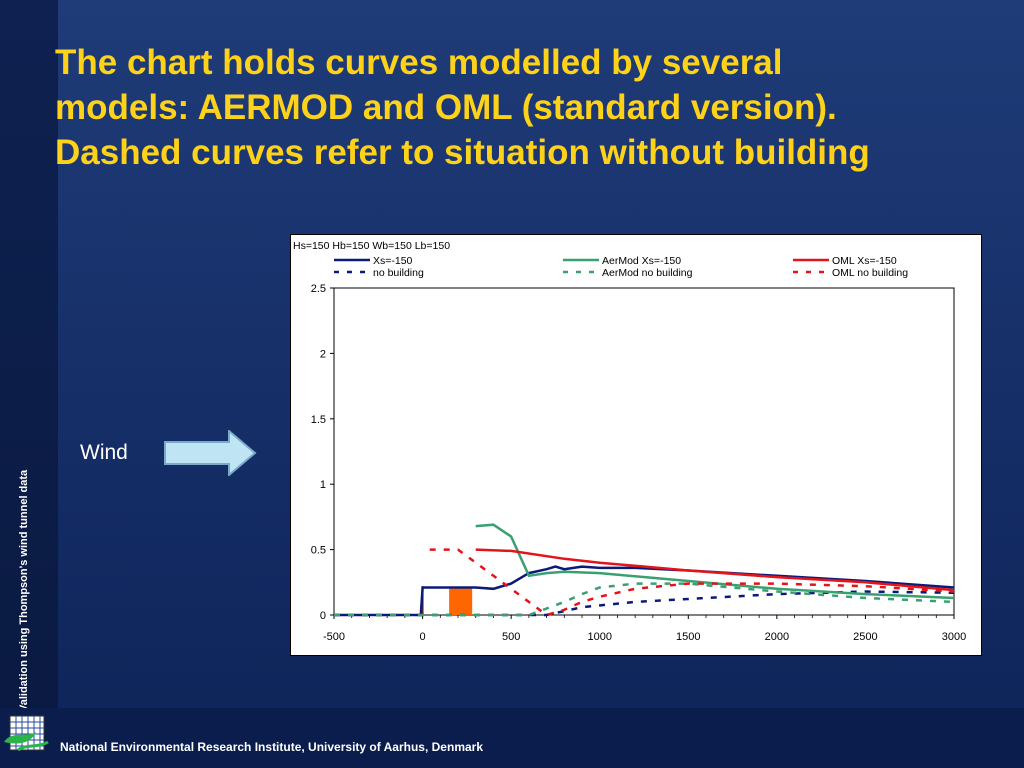  I want to click on institute-logo-icon, so click(26, 733).